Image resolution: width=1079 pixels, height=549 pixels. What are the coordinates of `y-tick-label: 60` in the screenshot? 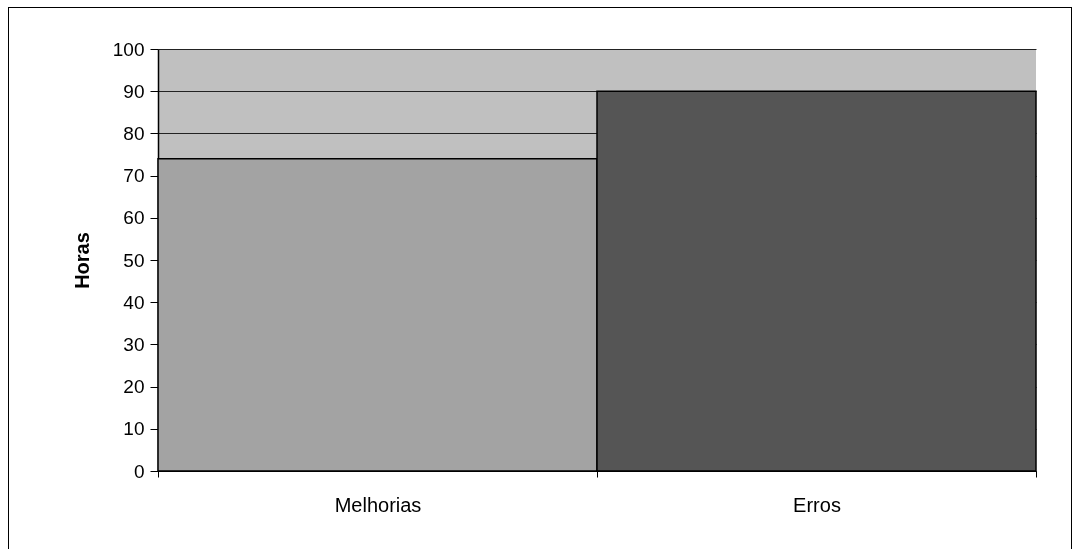 It's located at (134, 218).